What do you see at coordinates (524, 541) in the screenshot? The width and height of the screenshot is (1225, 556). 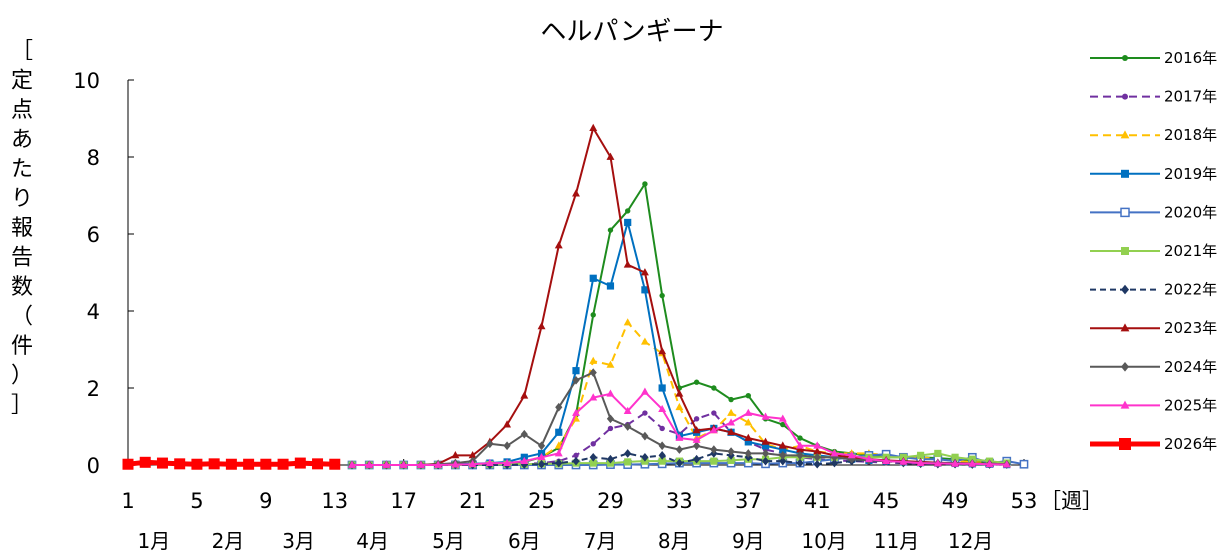 I see `month-label: 6月` at bounding box center [524, 541].